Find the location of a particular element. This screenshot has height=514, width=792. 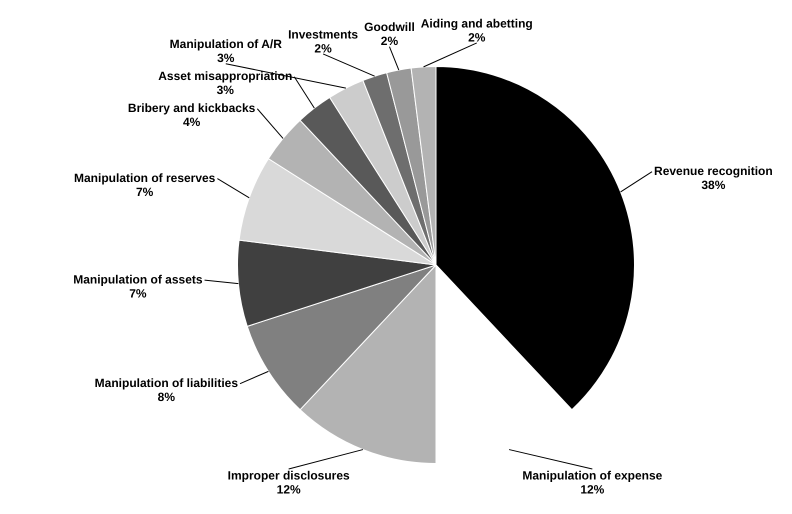

slice-label: Goodwill is located at coordinates (389, 27).